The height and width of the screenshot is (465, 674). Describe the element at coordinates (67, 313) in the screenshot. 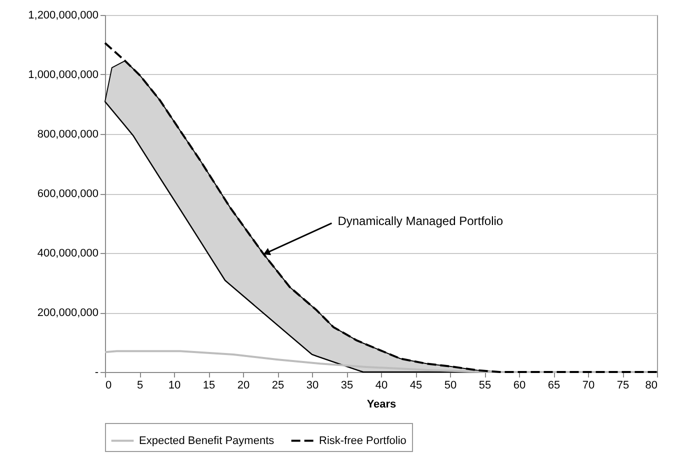

I see `y-tick-label: 200,000,000` at that location.